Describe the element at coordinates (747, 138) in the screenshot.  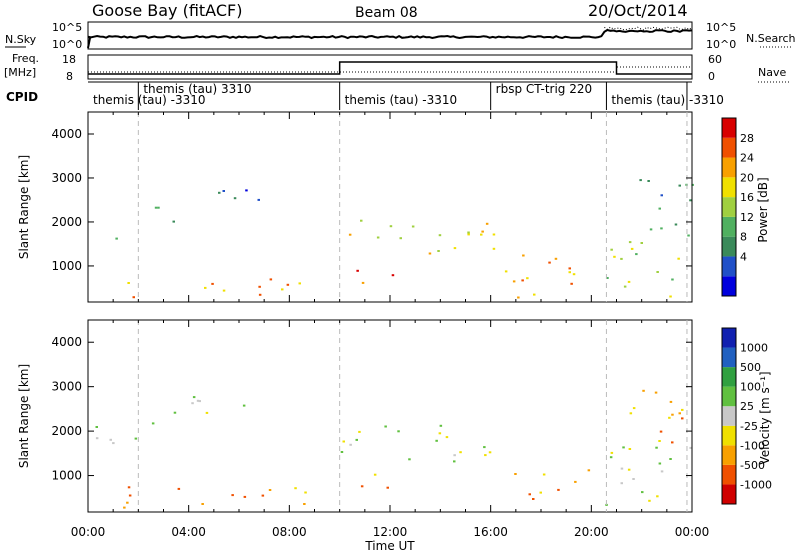
I see `colorbar-tick-label: 28` at that location.